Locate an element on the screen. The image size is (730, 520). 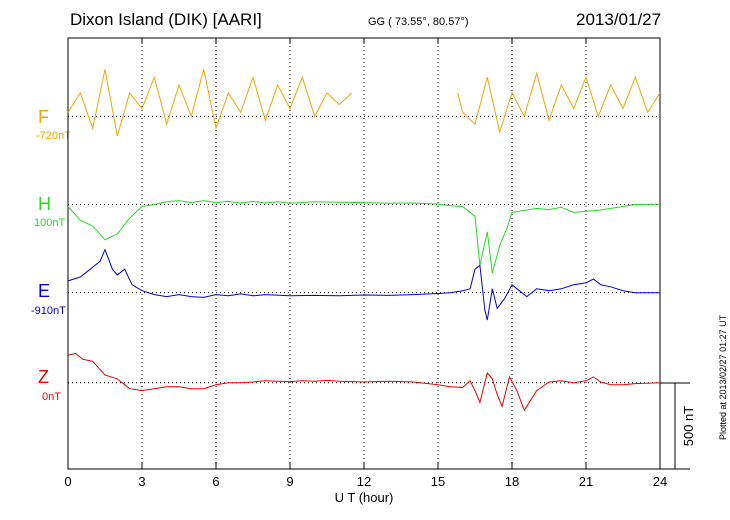
x-axis-label: U T (hour) is located at coordinates (364, 497).